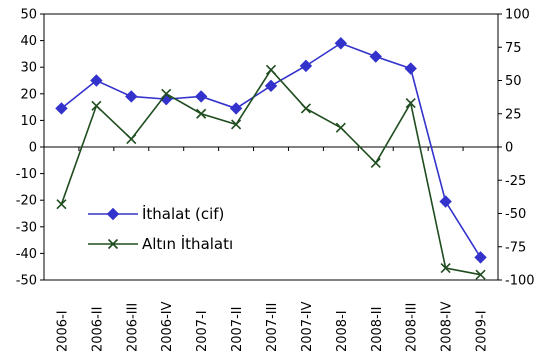  I want to click on category-label: 2006-II, so click(97, 329).